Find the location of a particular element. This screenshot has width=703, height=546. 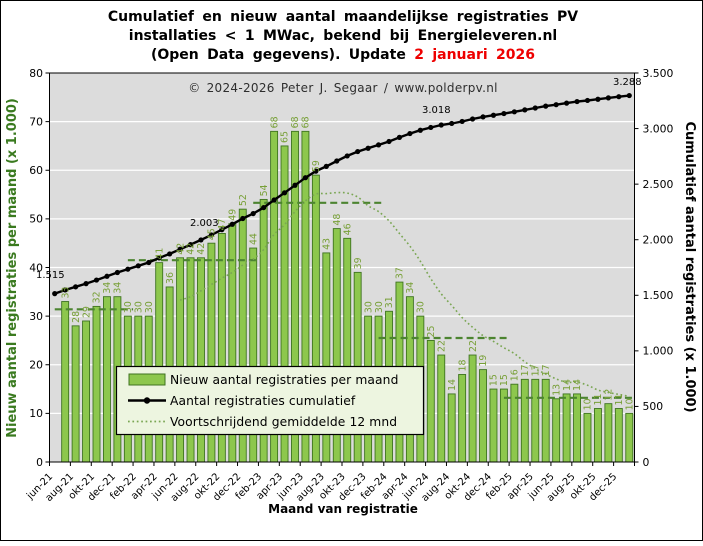

bar-value-label: 39 is located at coordinates (358, 263).